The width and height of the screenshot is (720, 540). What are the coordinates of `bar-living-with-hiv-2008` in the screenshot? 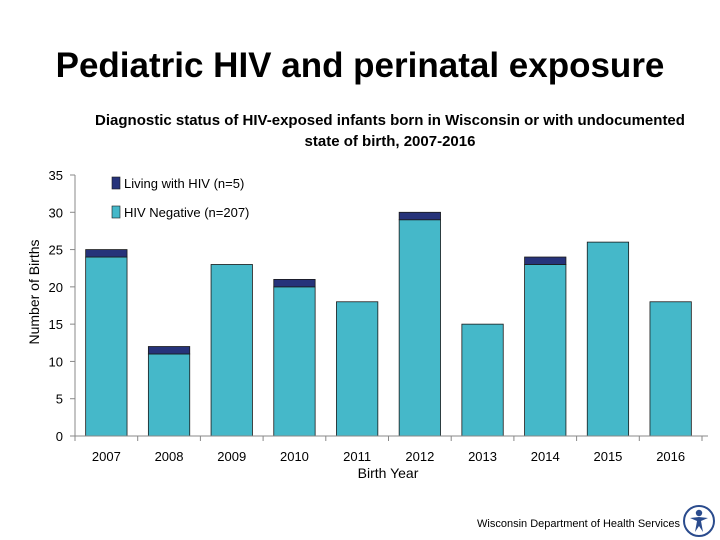 It's located at (169, 350).